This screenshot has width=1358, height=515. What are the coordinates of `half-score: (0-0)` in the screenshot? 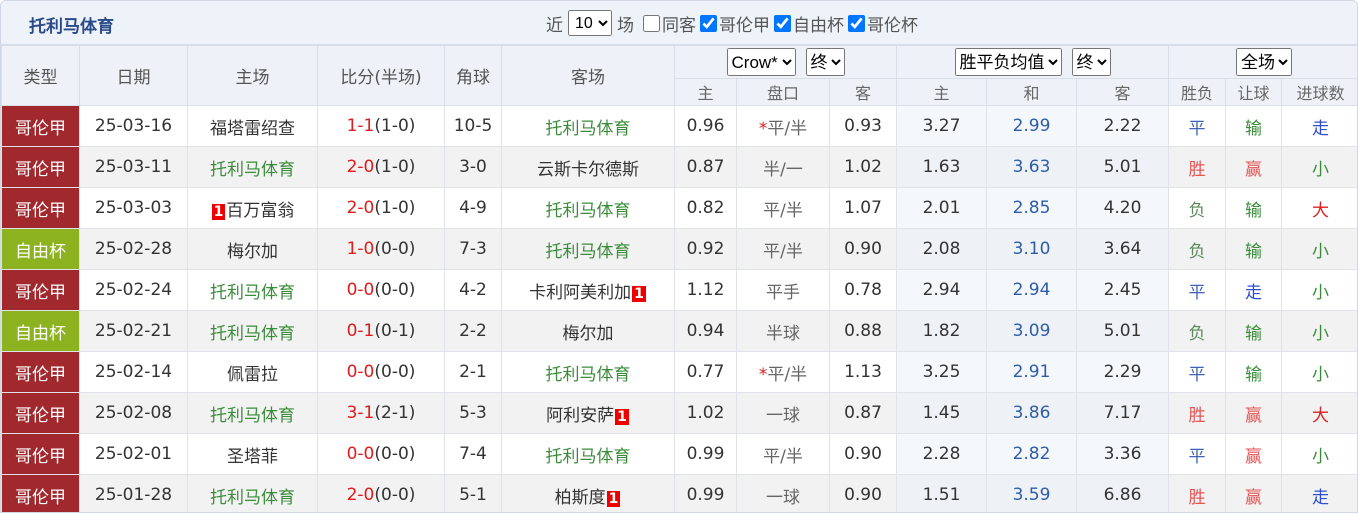 It's located at (395, 249).